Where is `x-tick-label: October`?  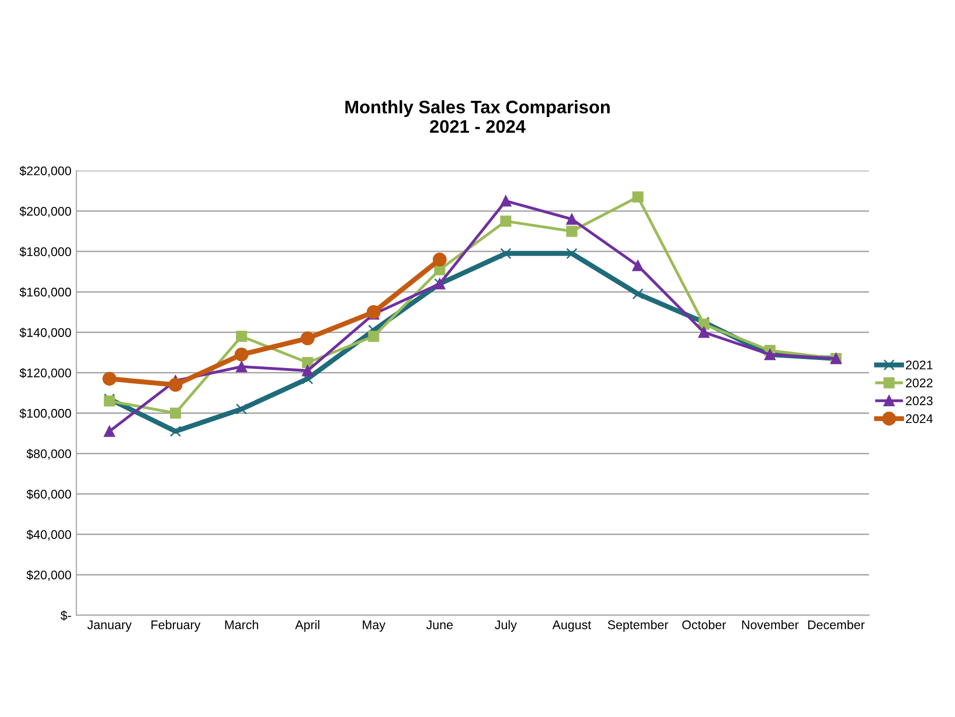
x-tick-label: October is located at coordinates (704, 625).